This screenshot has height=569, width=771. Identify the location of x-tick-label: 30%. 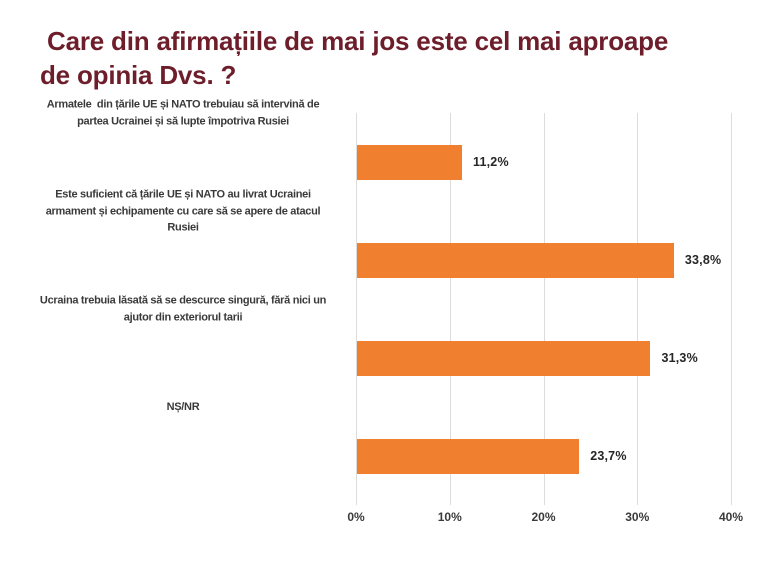
(637, 517).